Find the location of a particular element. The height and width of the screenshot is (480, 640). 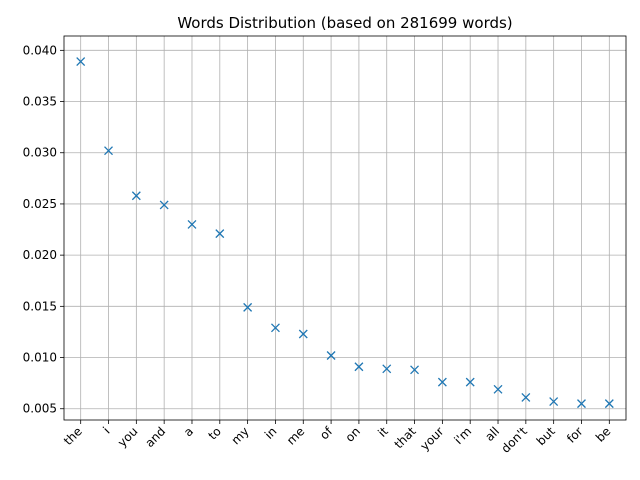

x-tick-label-3: and is located at coordinates (155, 437).